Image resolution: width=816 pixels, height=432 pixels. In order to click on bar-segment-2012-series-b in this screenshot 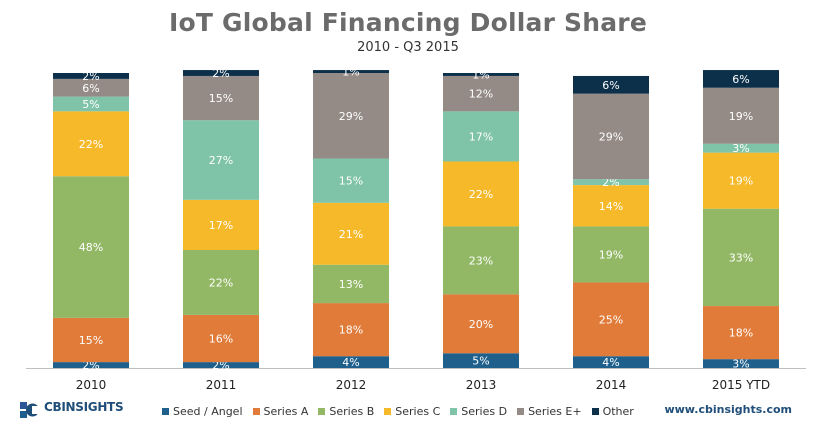, I will do `click(351, 284)`.